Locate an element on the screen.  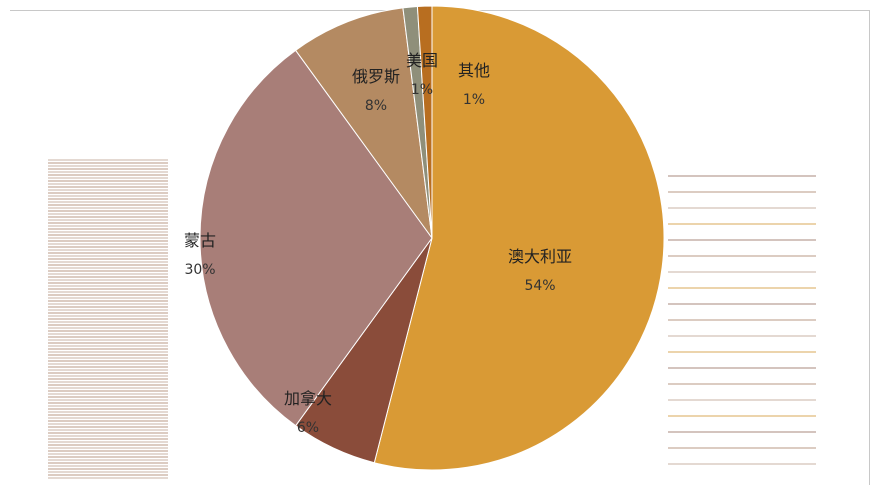
slice-name-label-2: 蒙古 is located at coordinates (200, 240).